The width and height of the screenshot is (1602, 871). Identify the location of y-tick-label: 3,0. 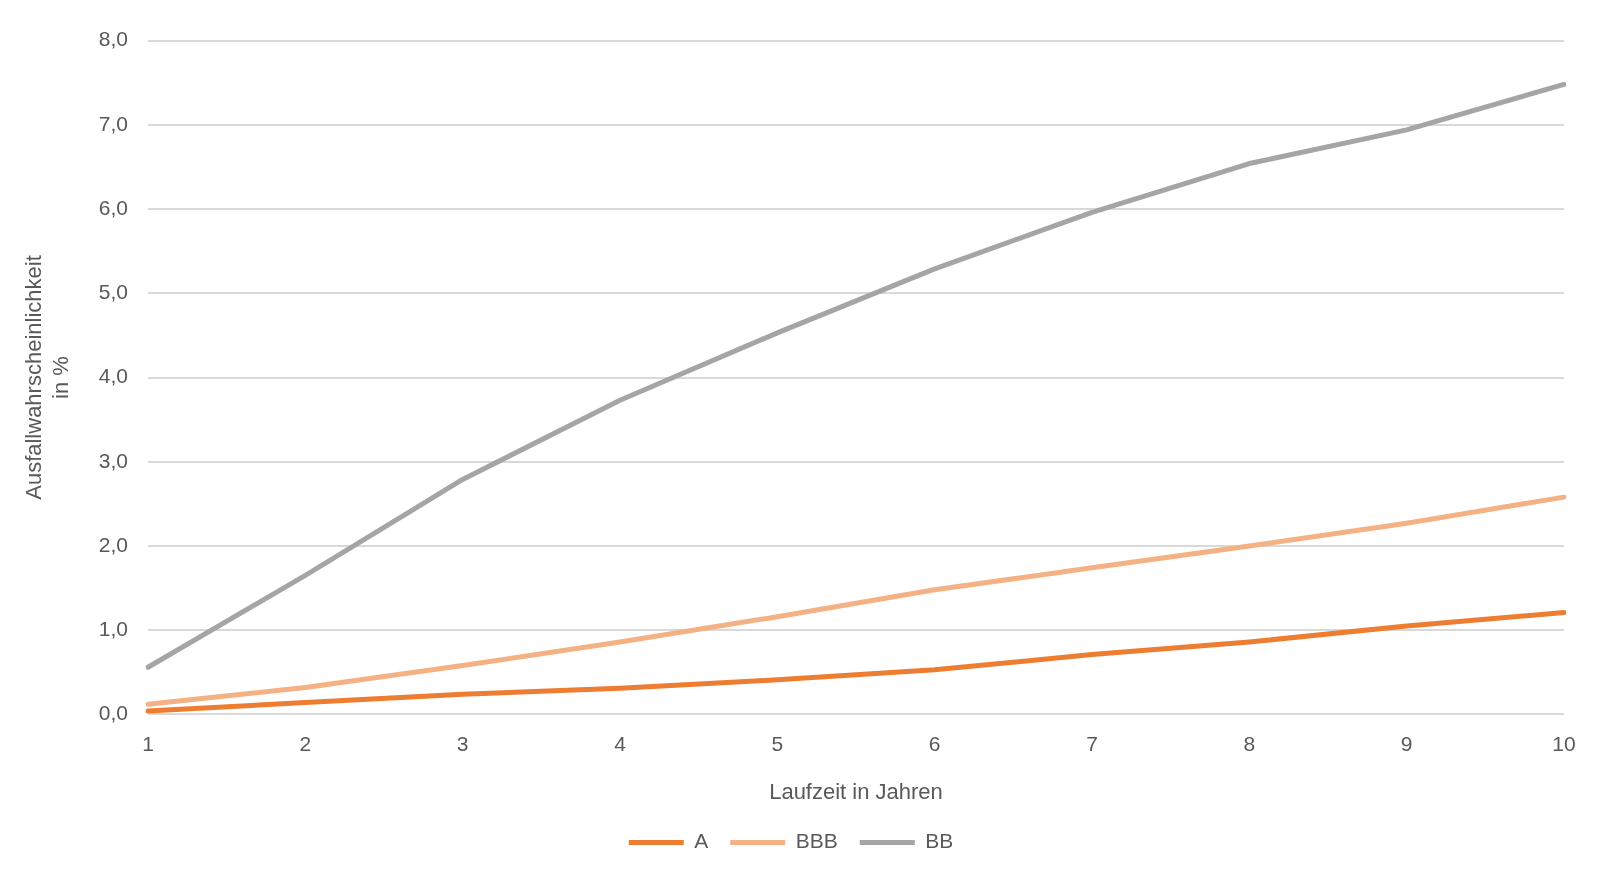
(113, 460).